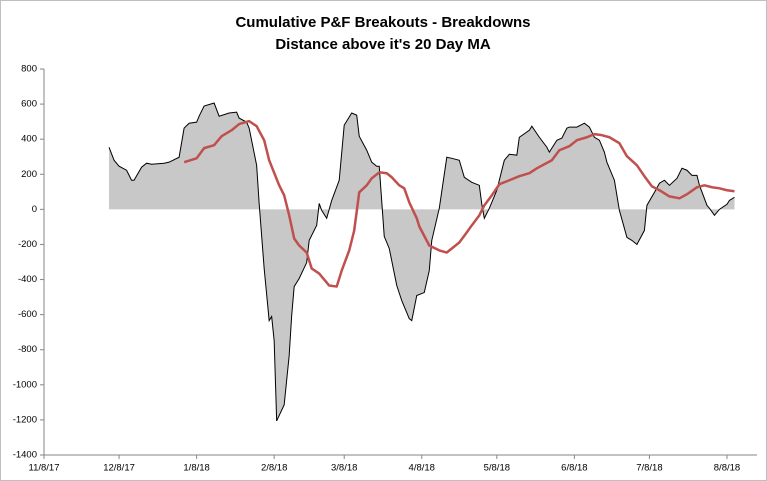 The height and width of the screenshot is (481, 767). I want to click on y-tick-label: 200, so click(29, 174).